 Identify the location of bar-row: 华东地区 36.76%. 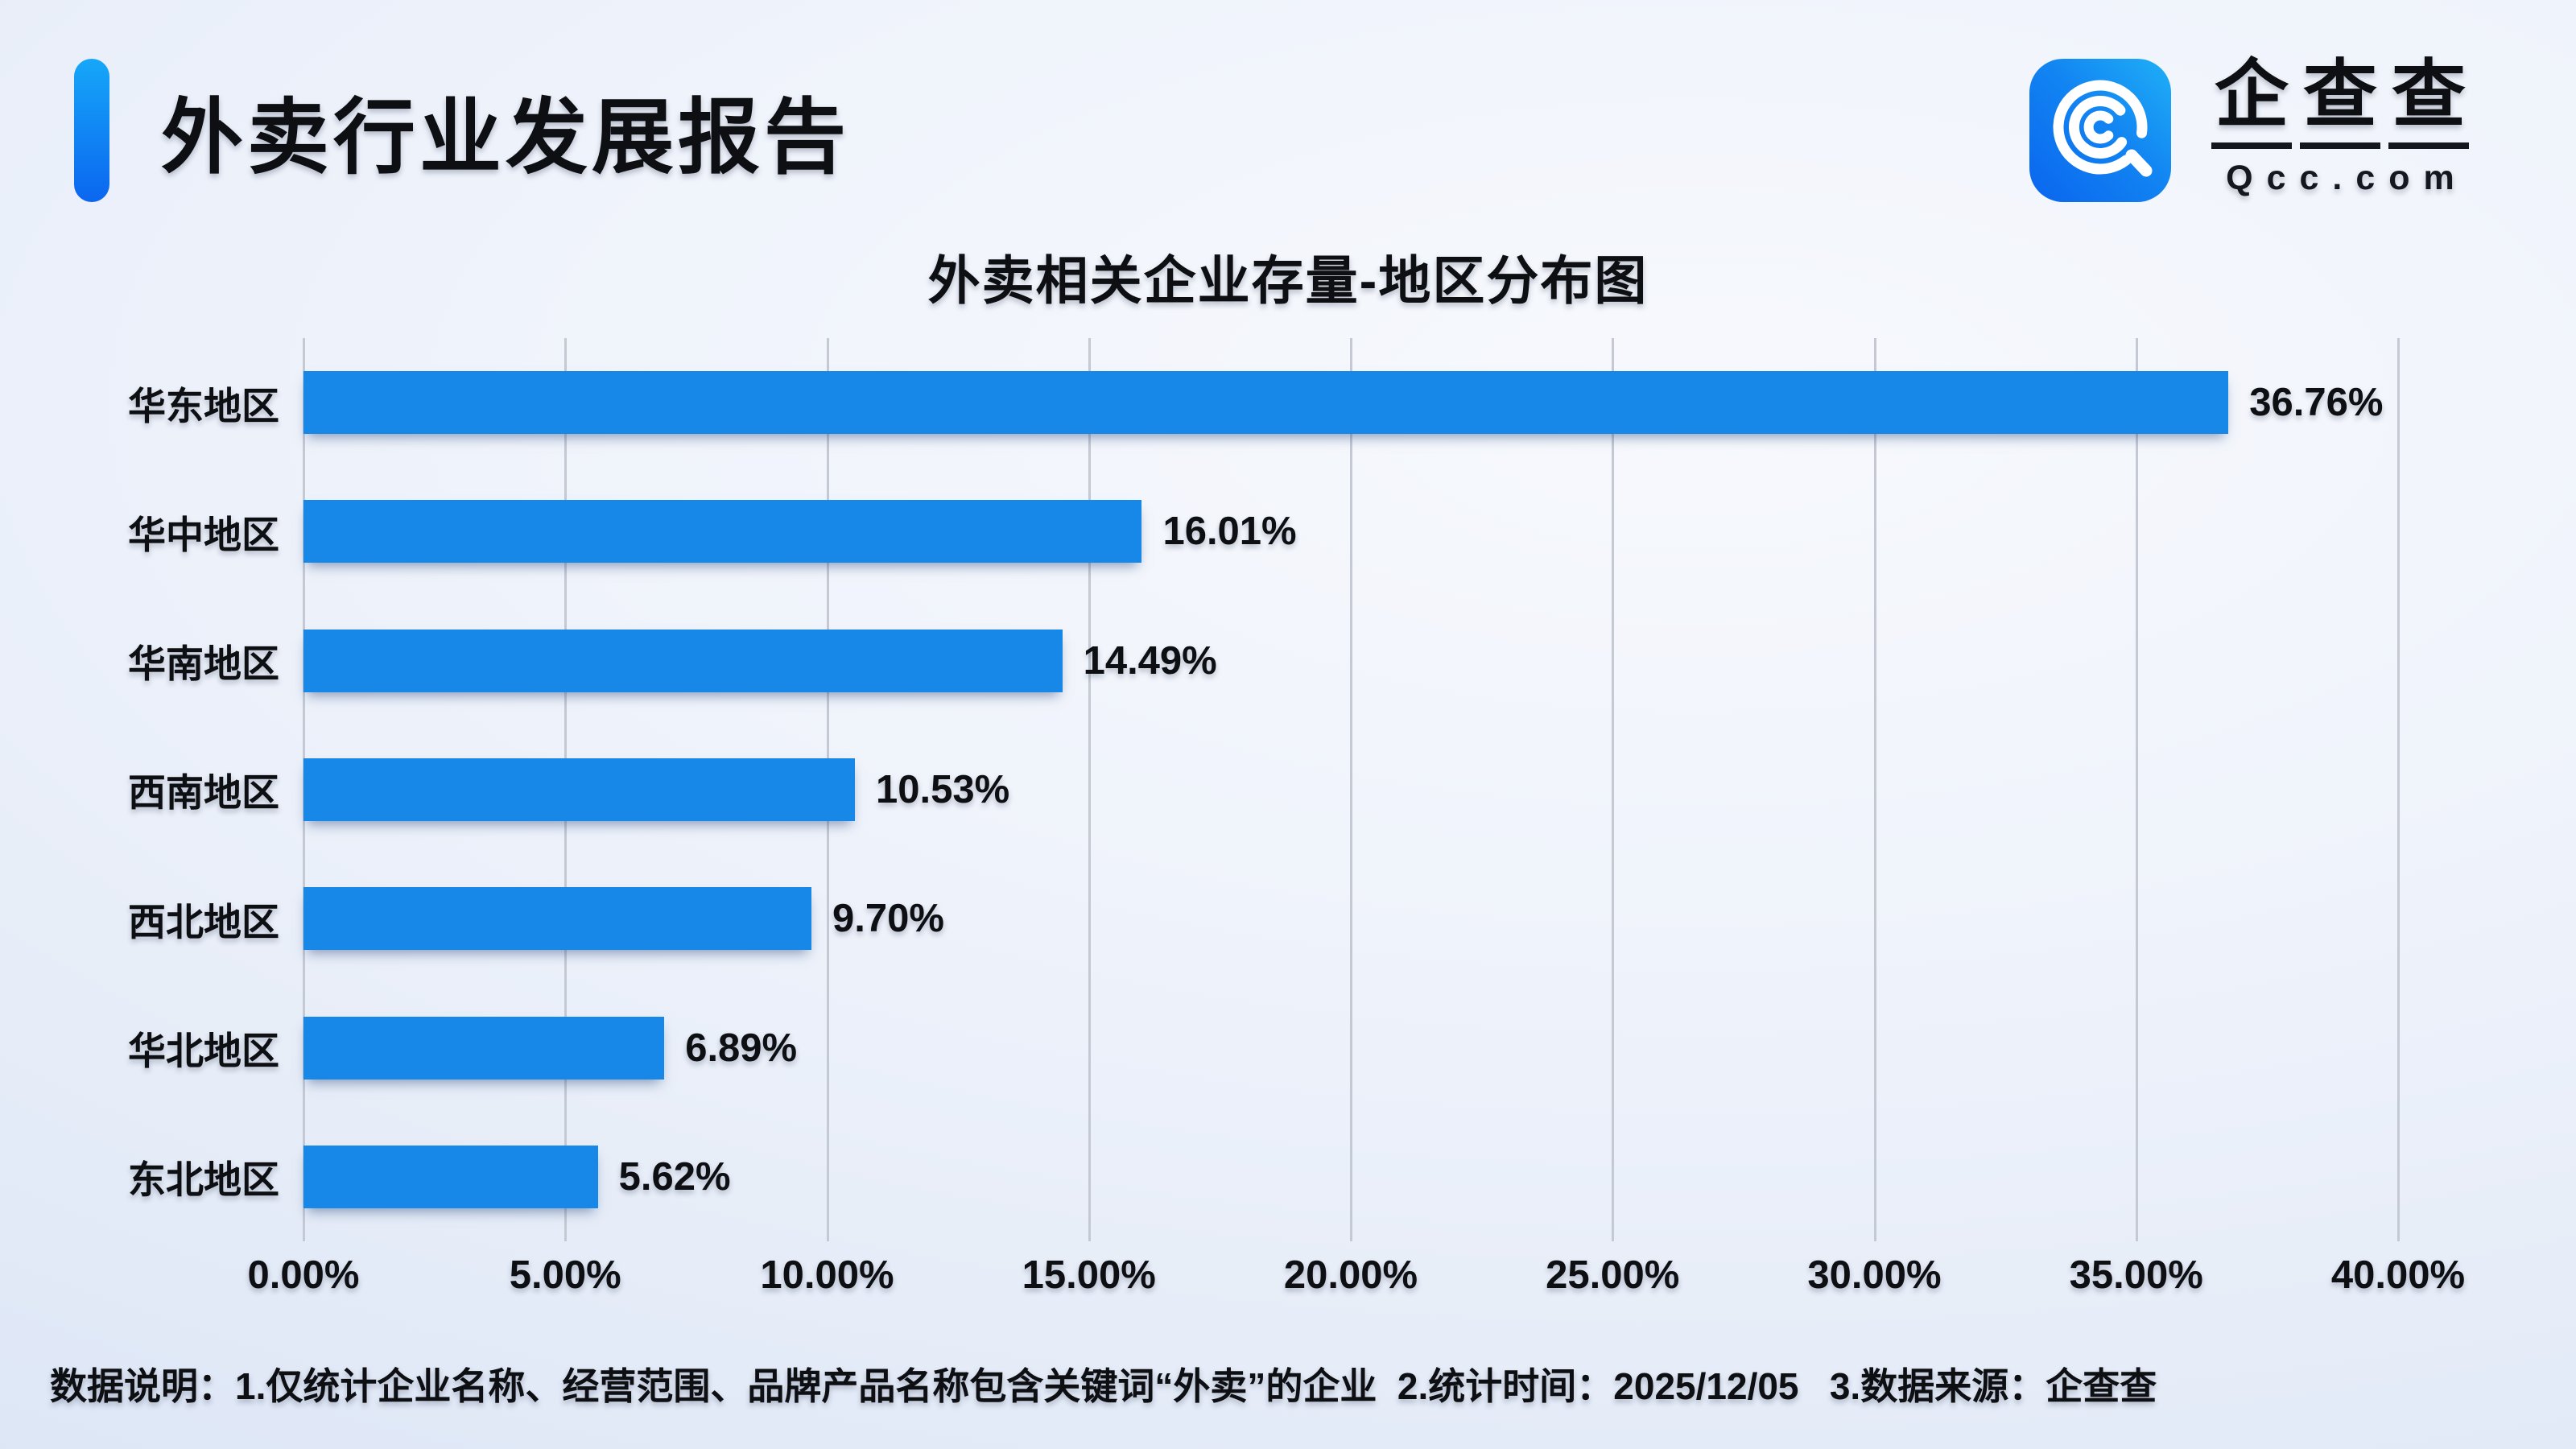
(1263, 402).